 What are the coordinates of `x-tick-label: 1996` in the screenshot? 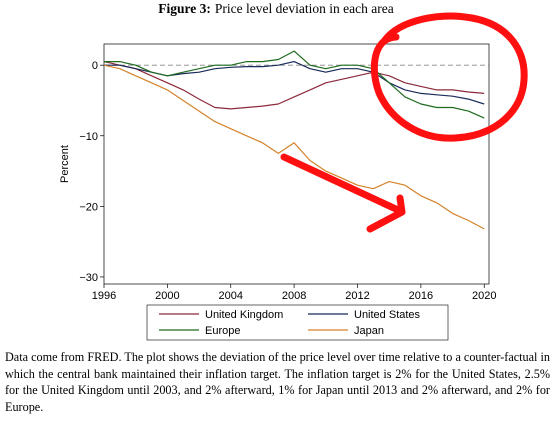 It's located at (104, 296).